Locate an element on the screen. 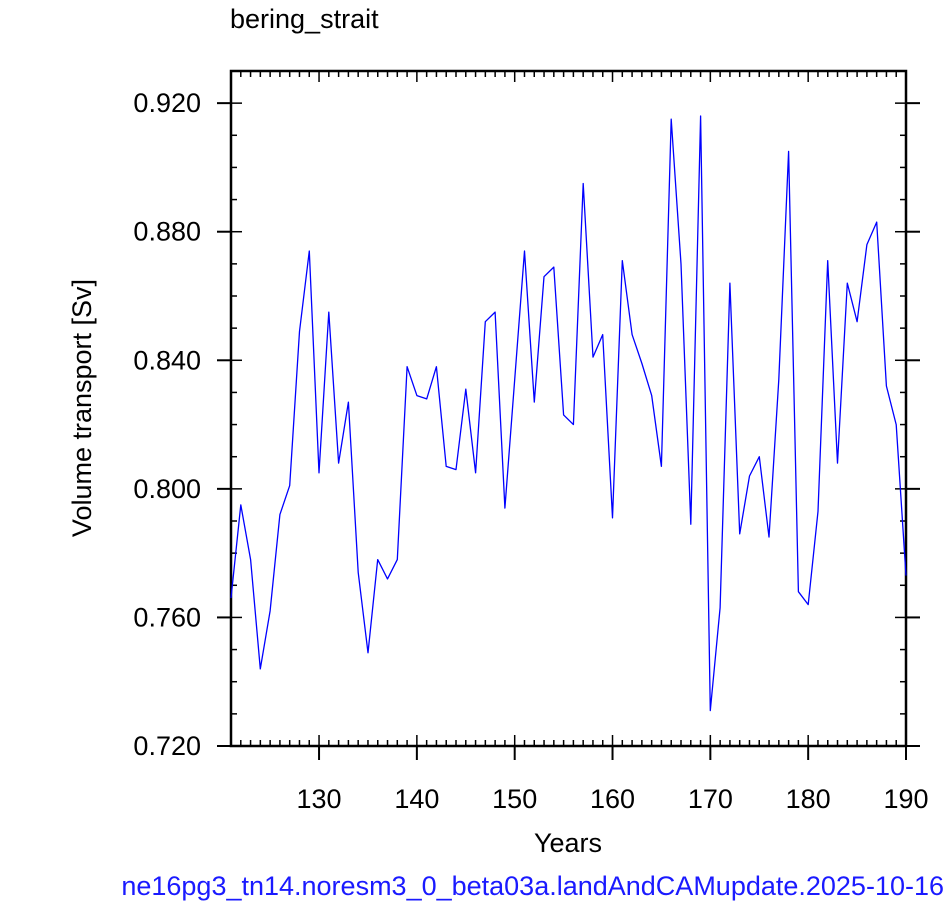 Image resolution: width=944 pixels, height=913 pixels. y-tick-label: 0.920 is located at coordinates (167, 103).